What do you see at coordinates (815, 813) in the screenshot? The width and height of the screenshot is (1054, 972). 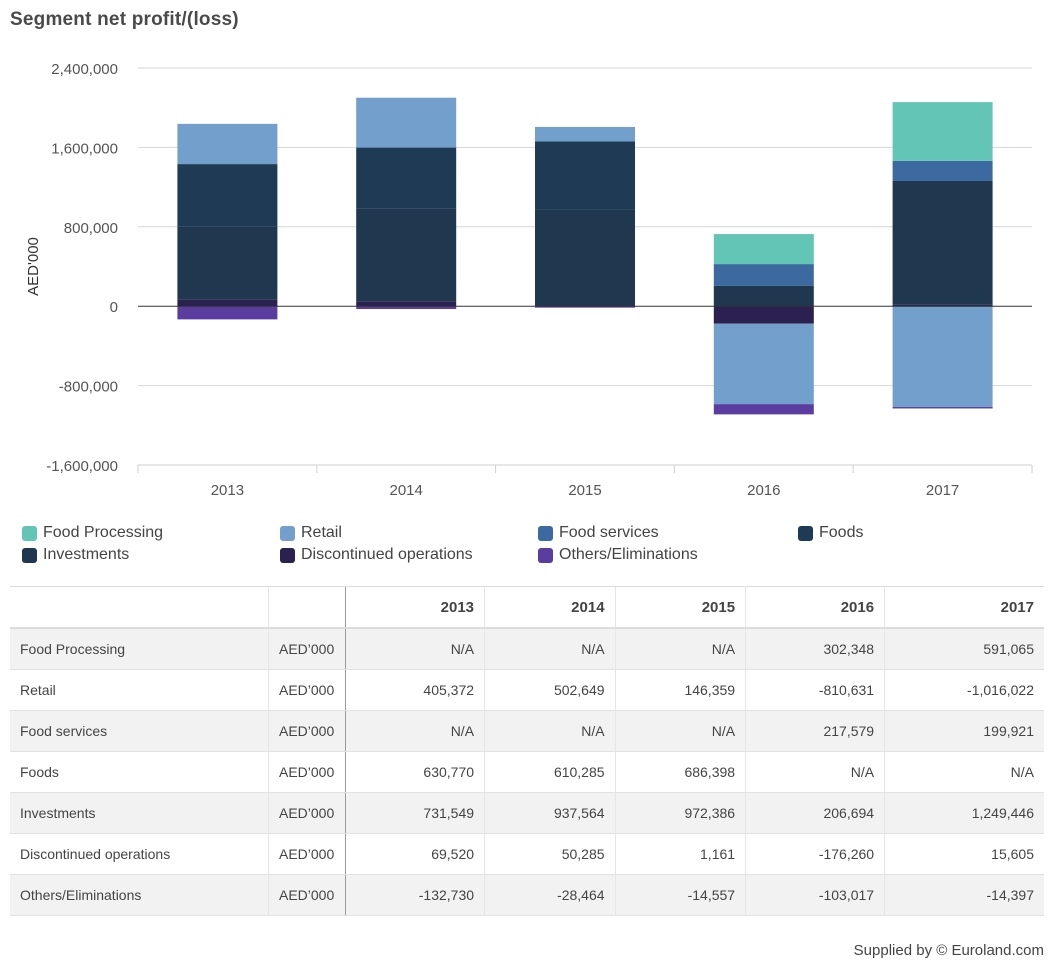 I see `cell-value: 206,694` at bounding box center [815, 813].